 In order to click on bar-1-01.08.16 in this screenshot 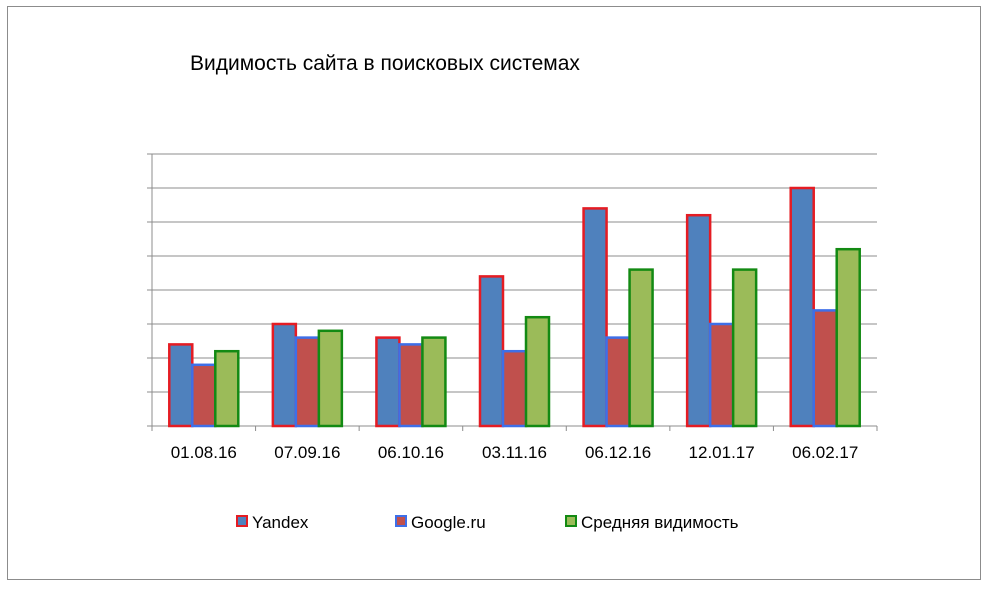, I will do `click(181, 385)`.